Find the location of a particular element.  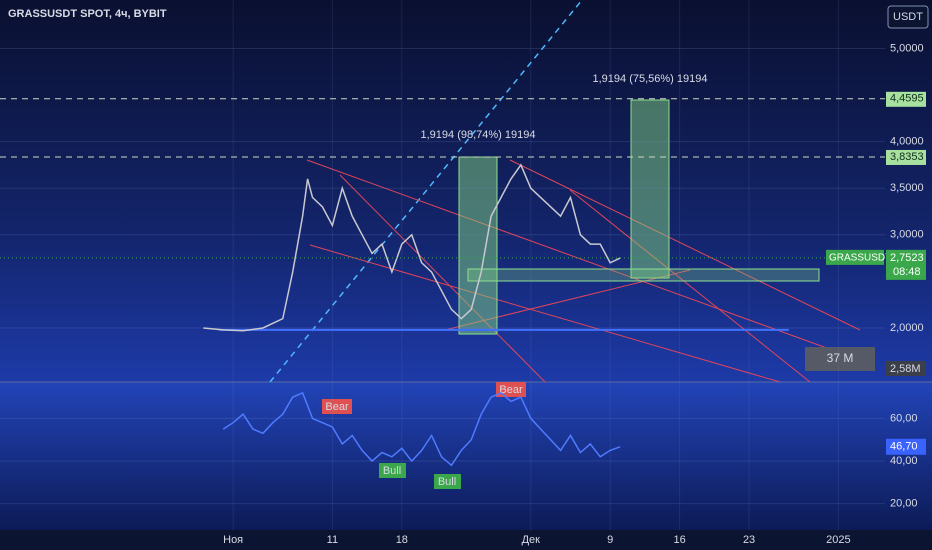

level-label: 3,8353 is located at coordinates (907, 157).